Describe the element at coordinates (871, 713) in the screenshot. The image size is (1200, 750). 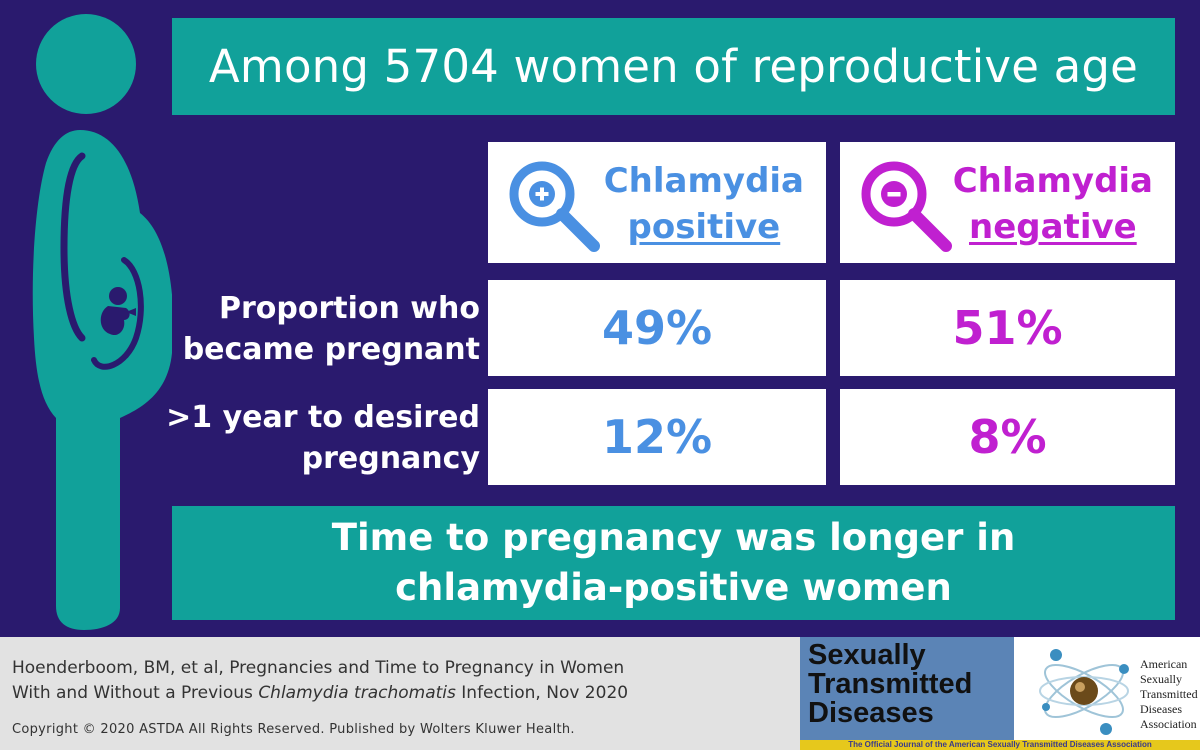
I see `journal-line3: Diseases` at that location.